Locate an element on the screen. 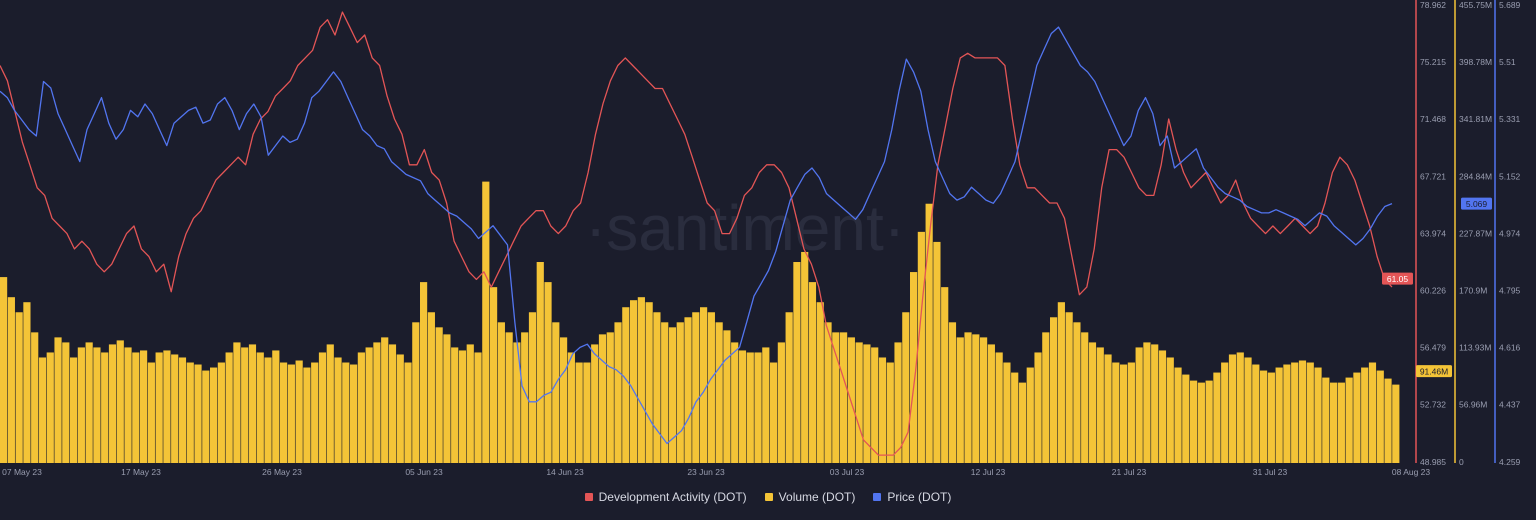  current-value-tag-dev is located at coordinates (1397, 278).